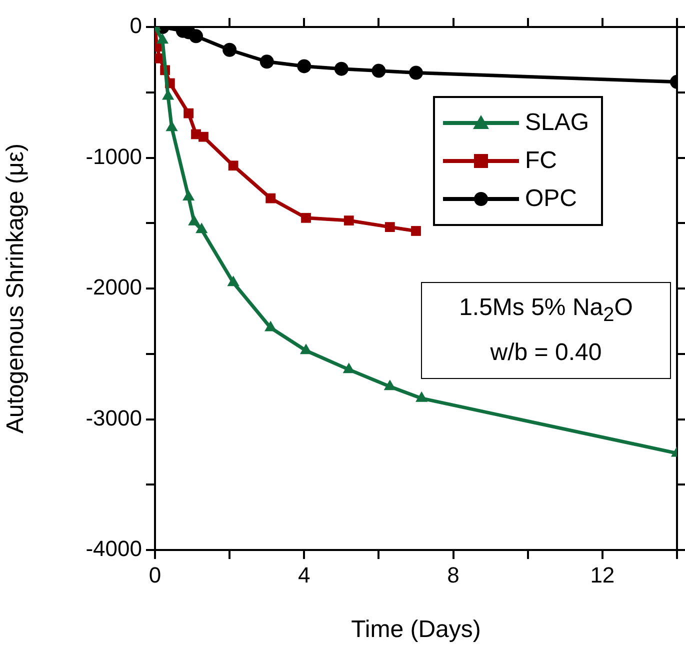  Describe the element at coordinates (114, 549) in the screenshot. I see `y-tick-label: -4000` at that location.